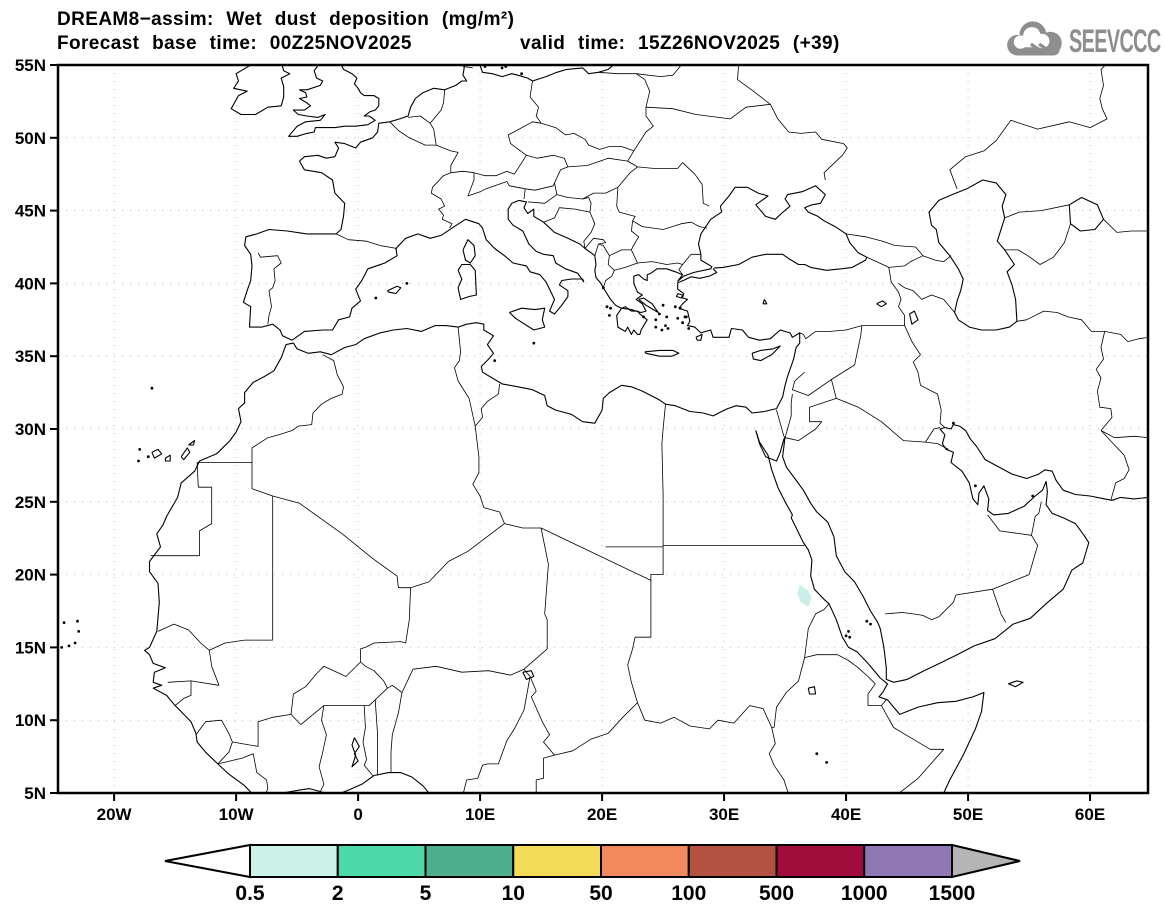 This screenshot has height=907, width=1165. What do you see at coordinates (680, 43) in the screenshot?
I see `valid-time: valid time: 15Z26NOV2025 (+39)` at bounding box center [680, 43].